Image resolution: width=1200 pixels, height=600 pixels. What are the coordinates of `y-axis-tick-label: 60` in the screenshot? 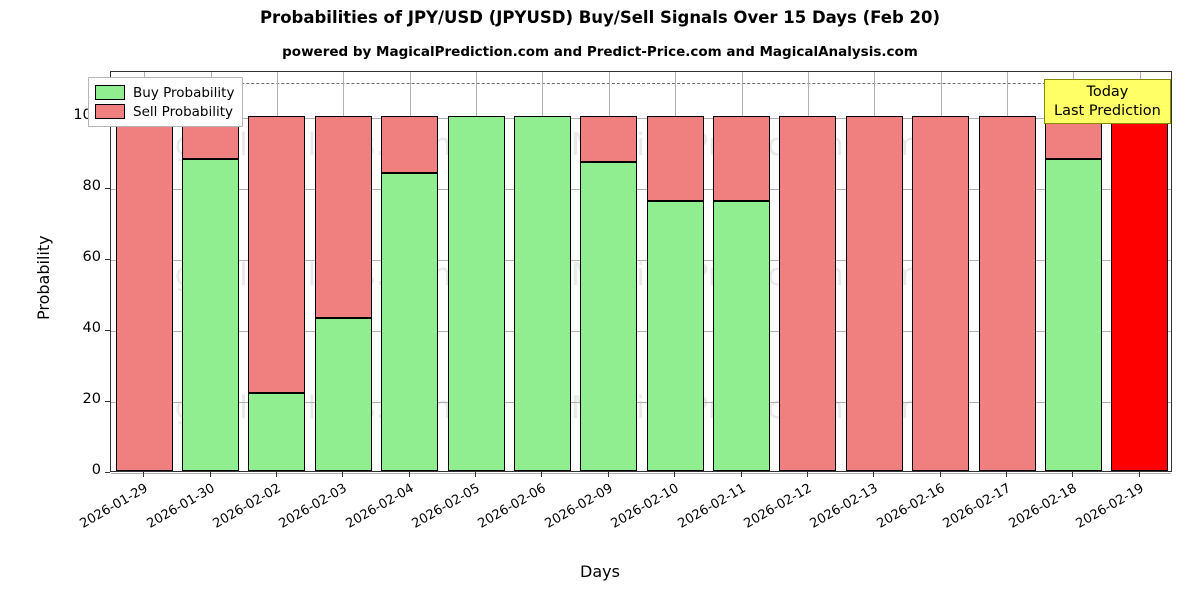 It's located at (91, 257).